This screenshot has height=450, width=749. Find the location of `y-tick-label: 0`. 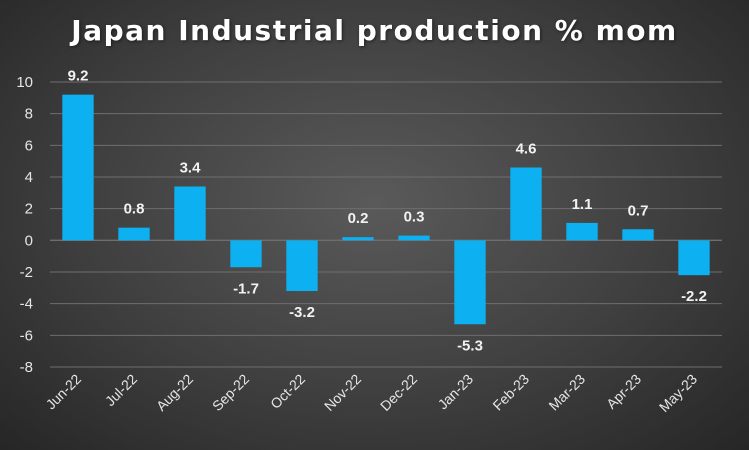

y-tick-label: 0 is located at coordinates (29, 240).